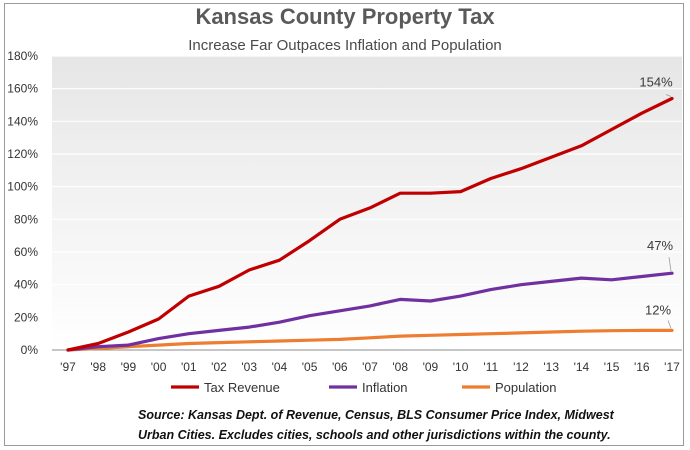  Describe the element at coordinates (521, 367) in the screenshot. I see `x-tick-label: '12` at that location.